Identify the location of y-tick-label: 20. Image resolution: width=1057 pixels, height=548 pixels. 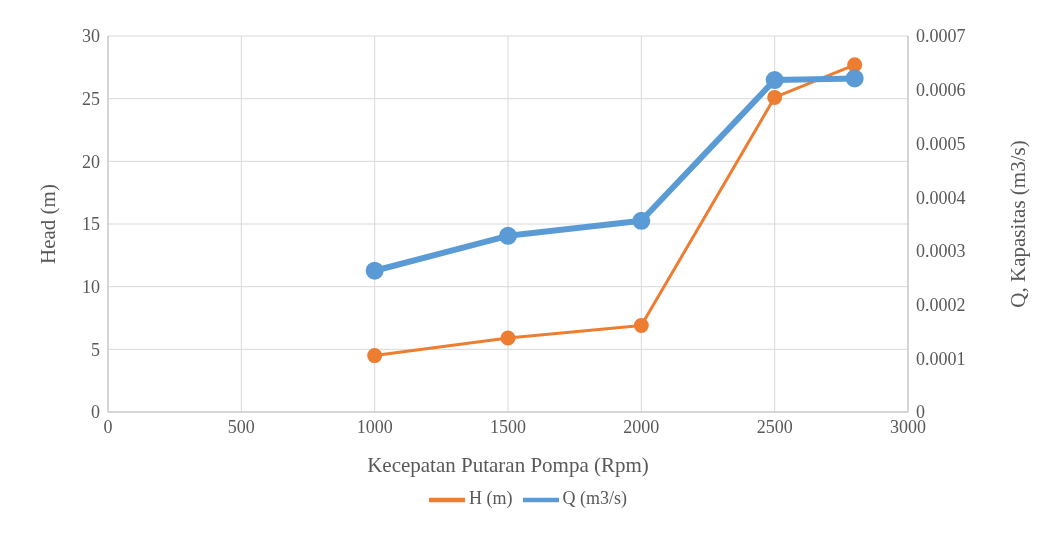
(91, 161).